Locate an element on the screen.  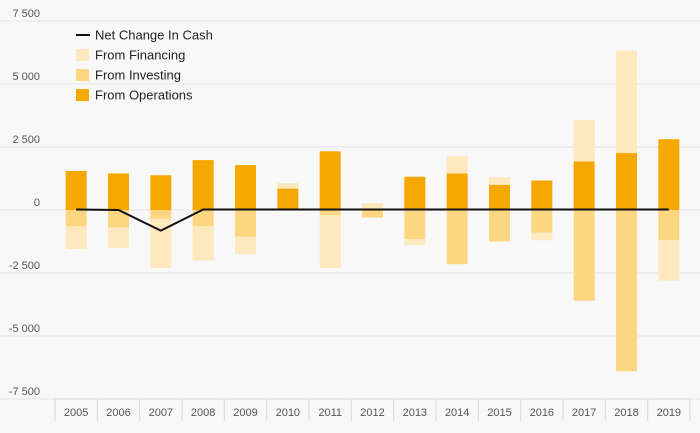
bar-from-operations-2009 is located at coordinates (245, 187).